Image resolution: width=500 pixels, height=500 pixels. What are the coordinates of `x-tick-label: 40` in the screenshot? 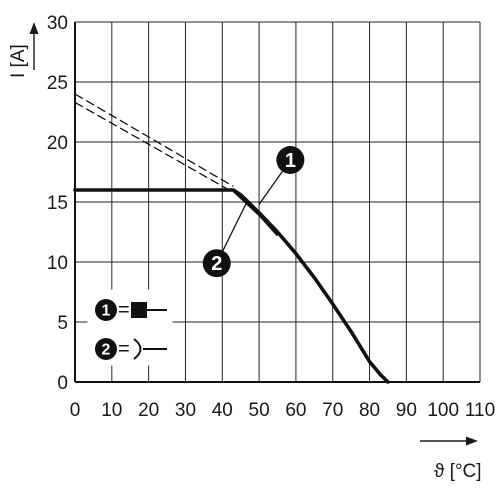 It's located at (222, 410).